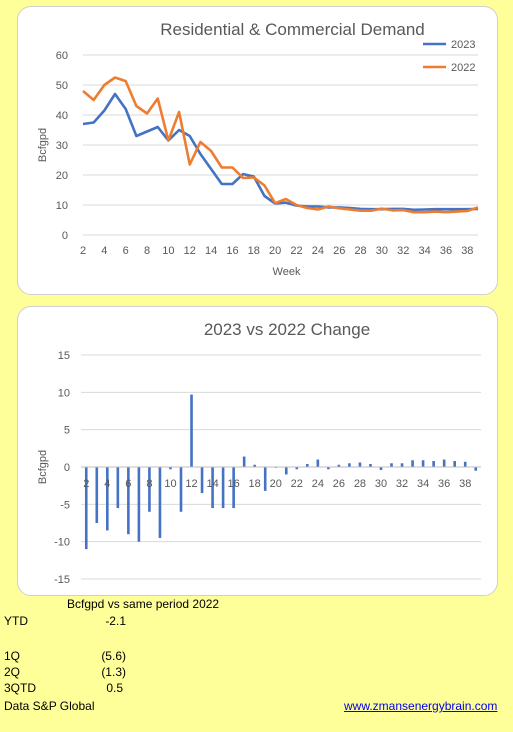 The image size is (513, 732). Describe the element at coordinates (62, 56) in the screenshot. I see `y-tick-label: 60` at that location.